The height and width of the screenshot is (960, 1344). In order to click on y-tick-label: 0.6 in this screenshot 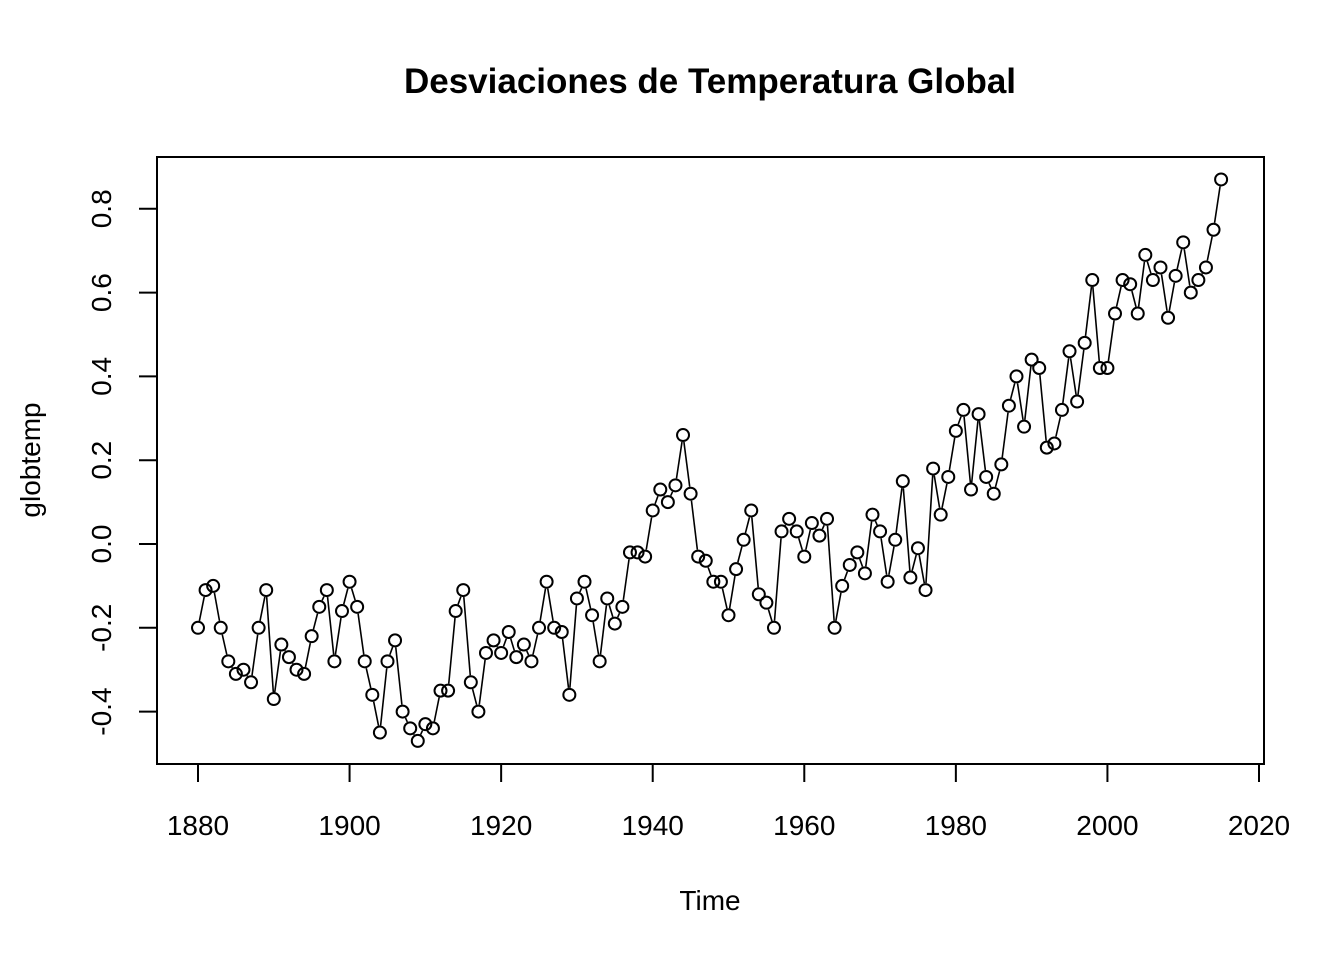, I will do `click(101, 292)`.